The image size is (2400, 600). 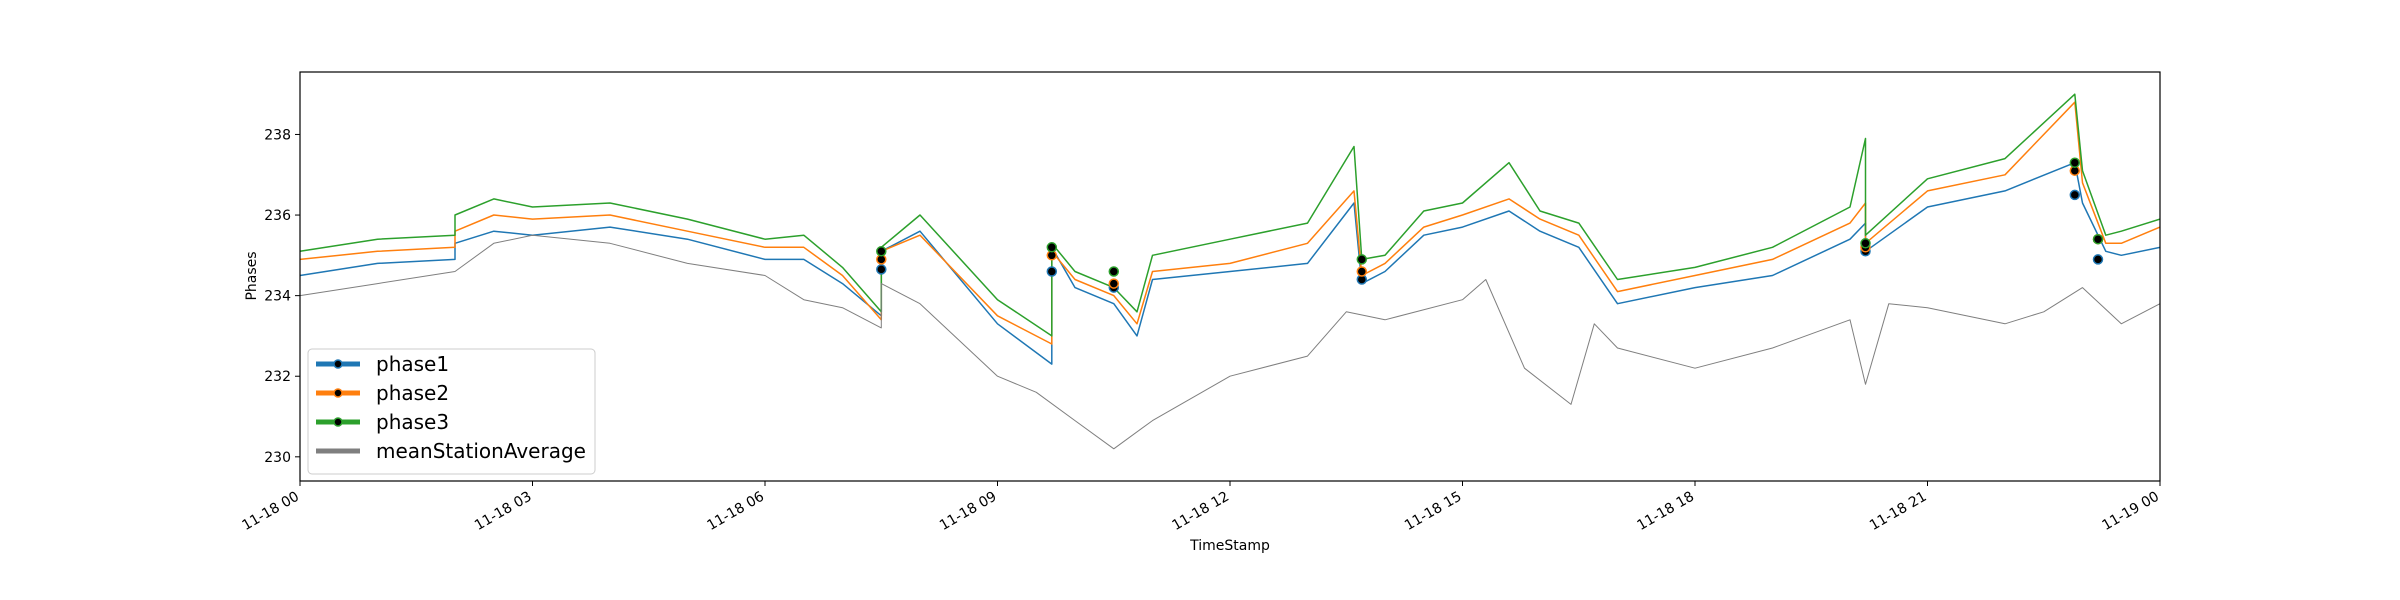 What do you see at coordinates (277, 458) in the screenshot?
I see `y-tick-label: 230` at bounding box center [277, 458].